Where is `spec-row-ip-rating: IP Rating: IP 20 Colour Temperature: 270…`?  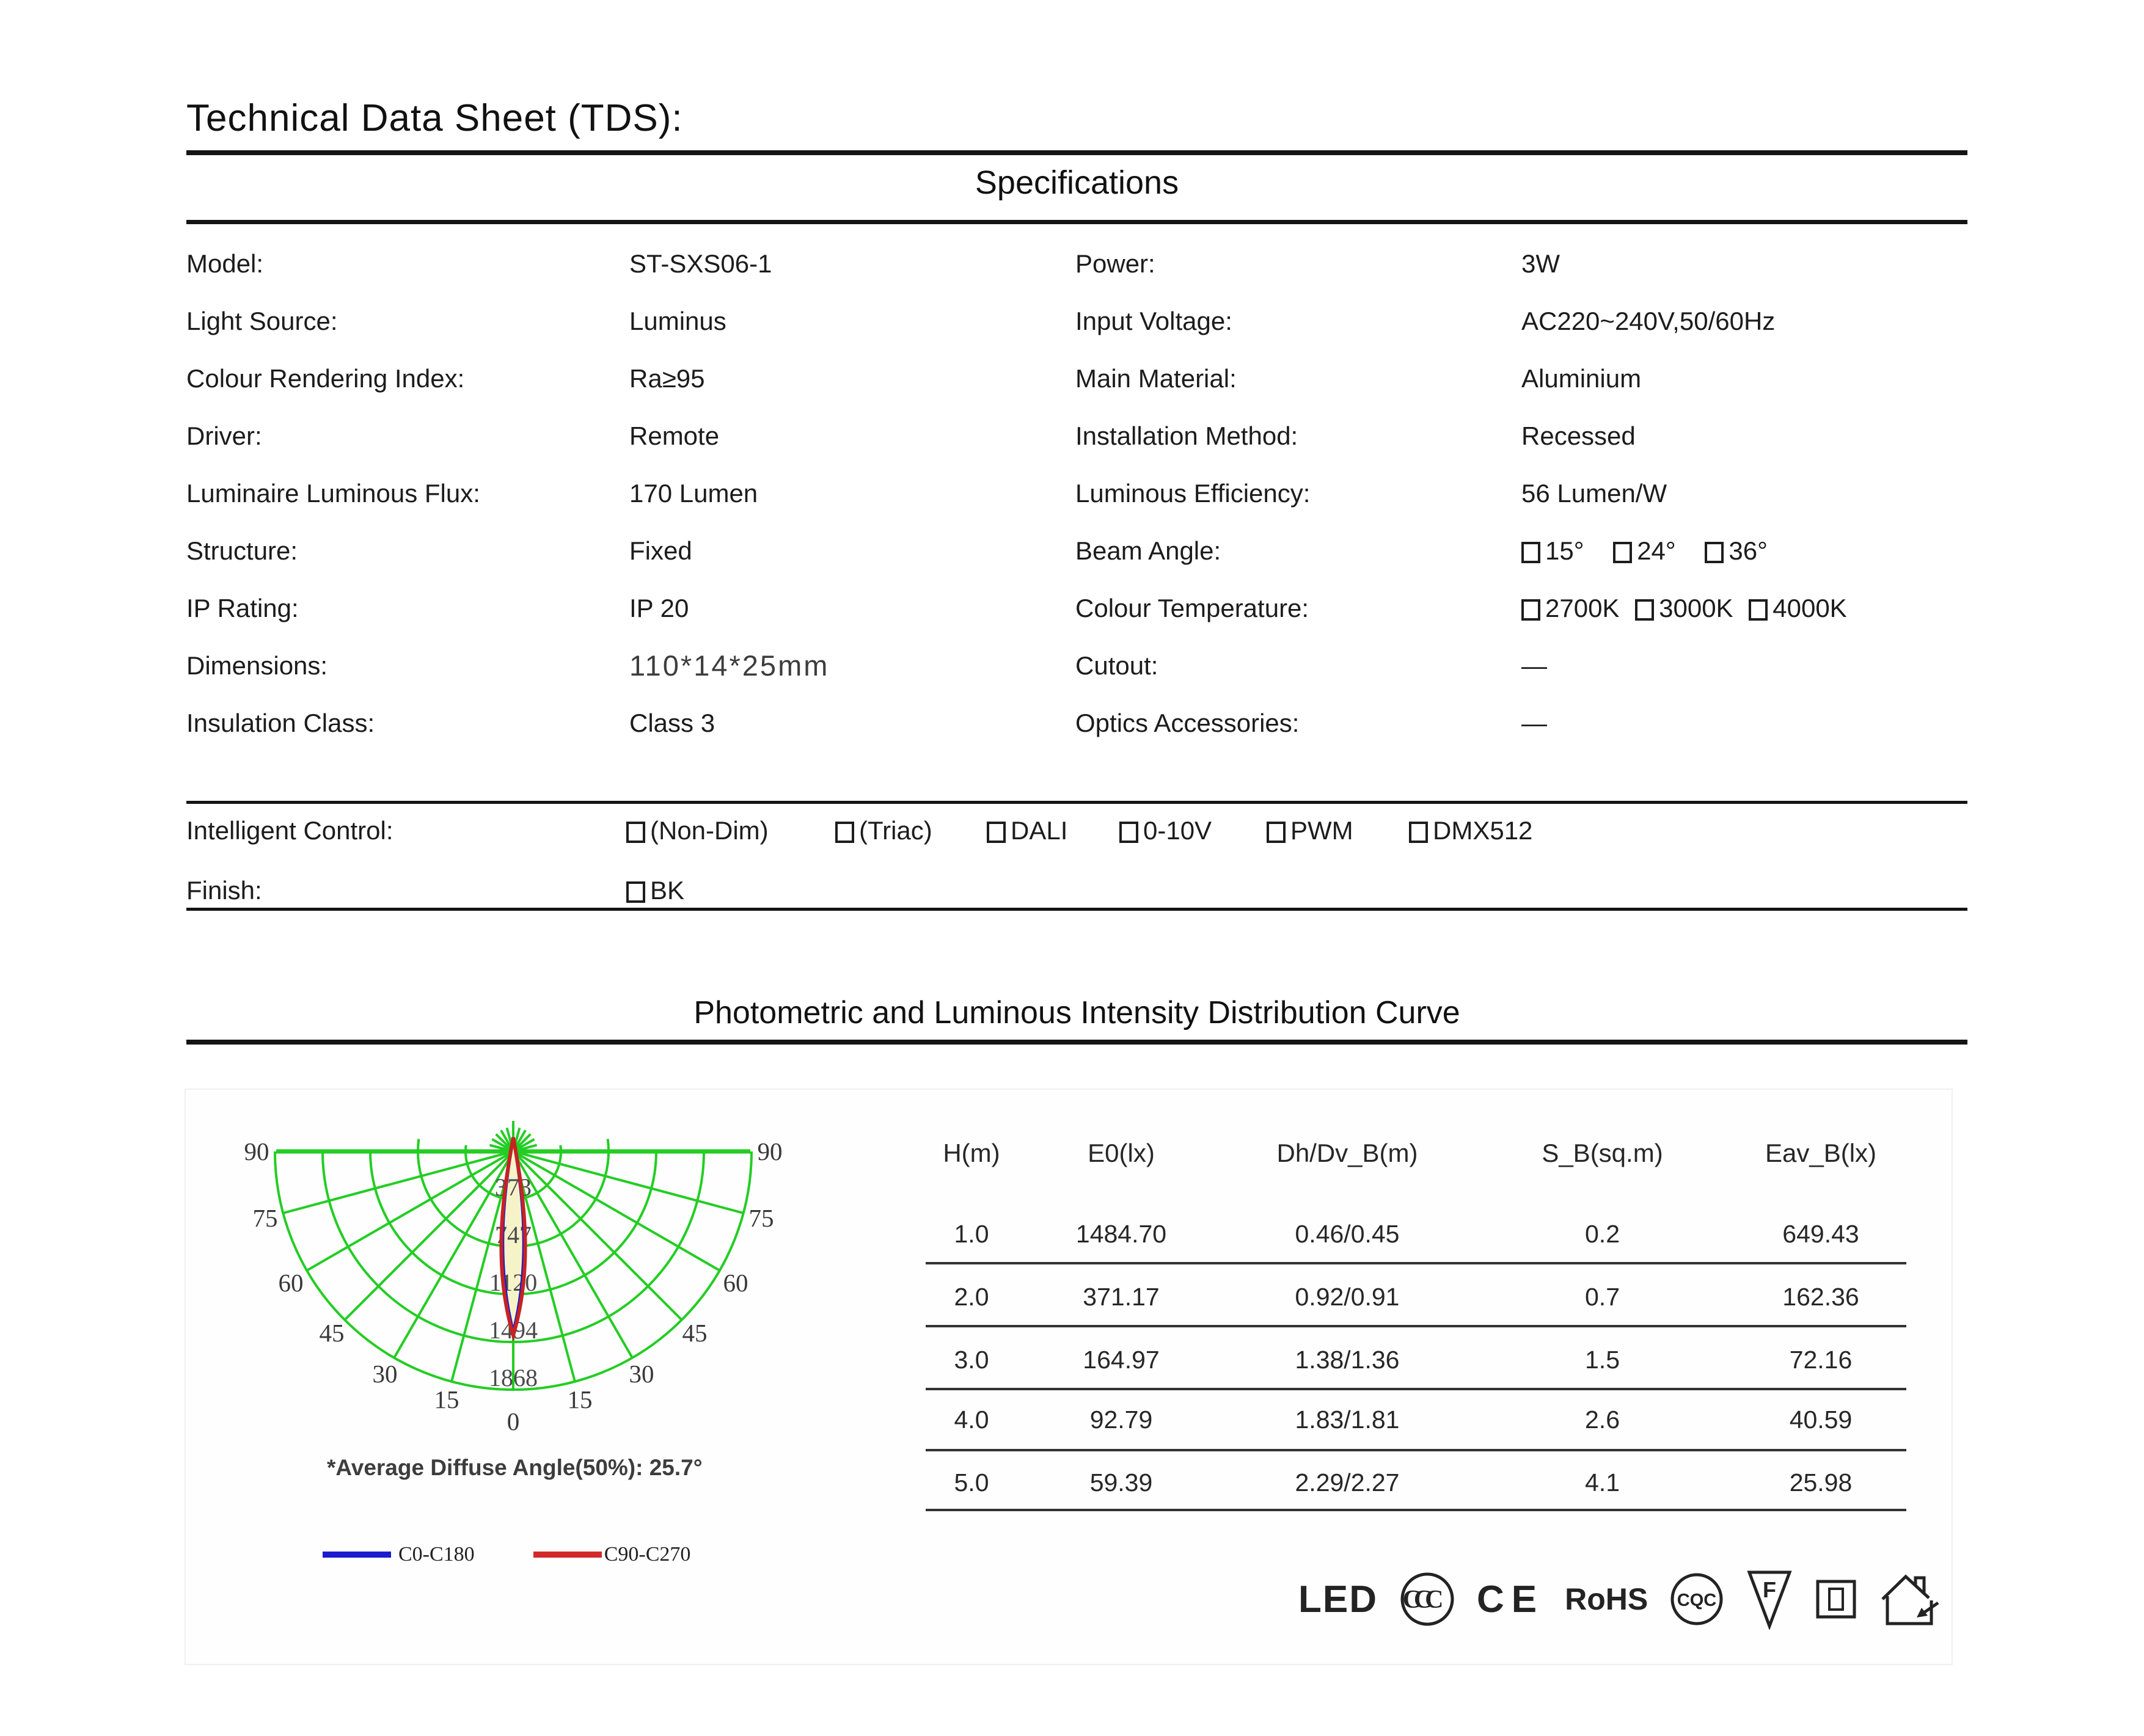
spec-row-ip-rating: IP Rating: IP 20 Colour Temperature: 270… is located at coordinates (1072, 610).